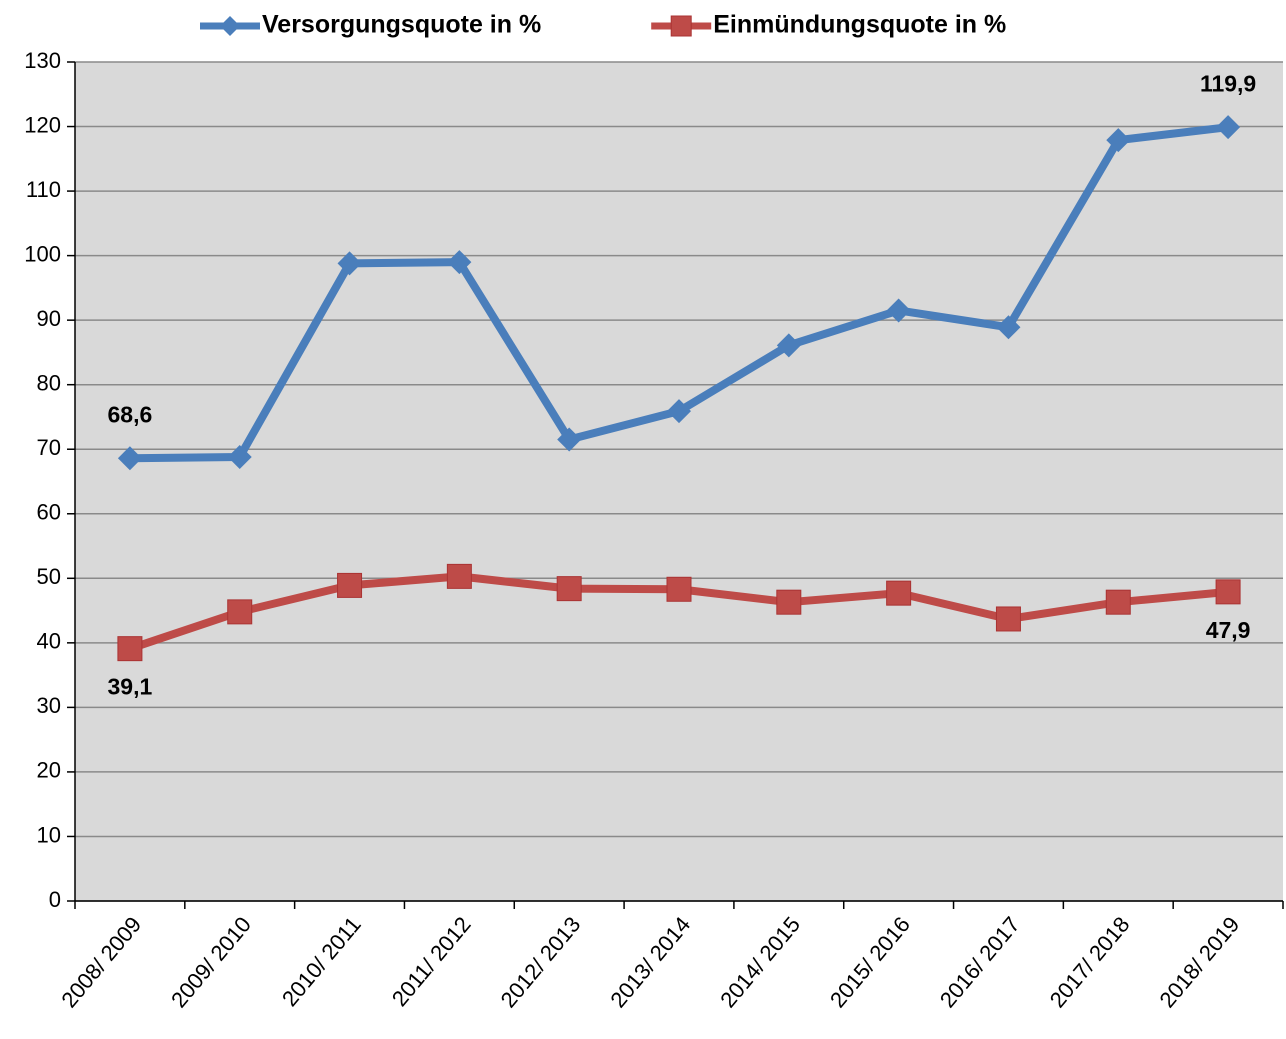  What do you see at coordinates (859, 25) in the screenshot?
I see `legend-label: Einmündungsquote in %` at bounding box center [859, 25].